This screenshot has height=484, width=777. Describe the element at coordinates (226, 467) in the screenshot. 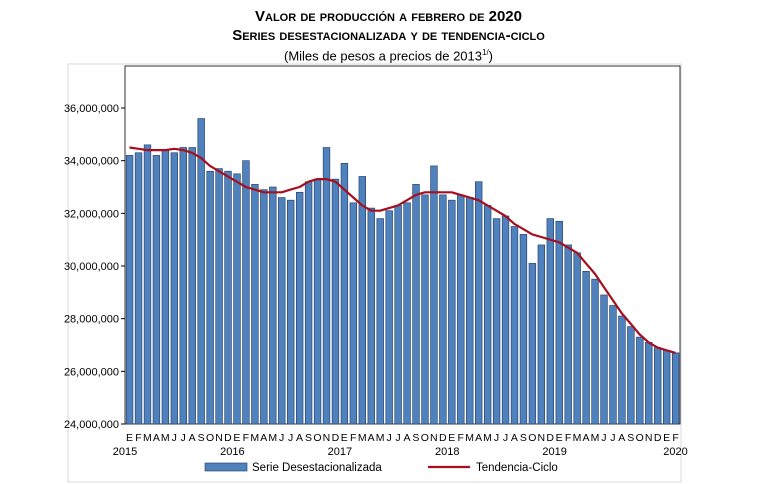

I see `legend-bar-swatch` at that location.